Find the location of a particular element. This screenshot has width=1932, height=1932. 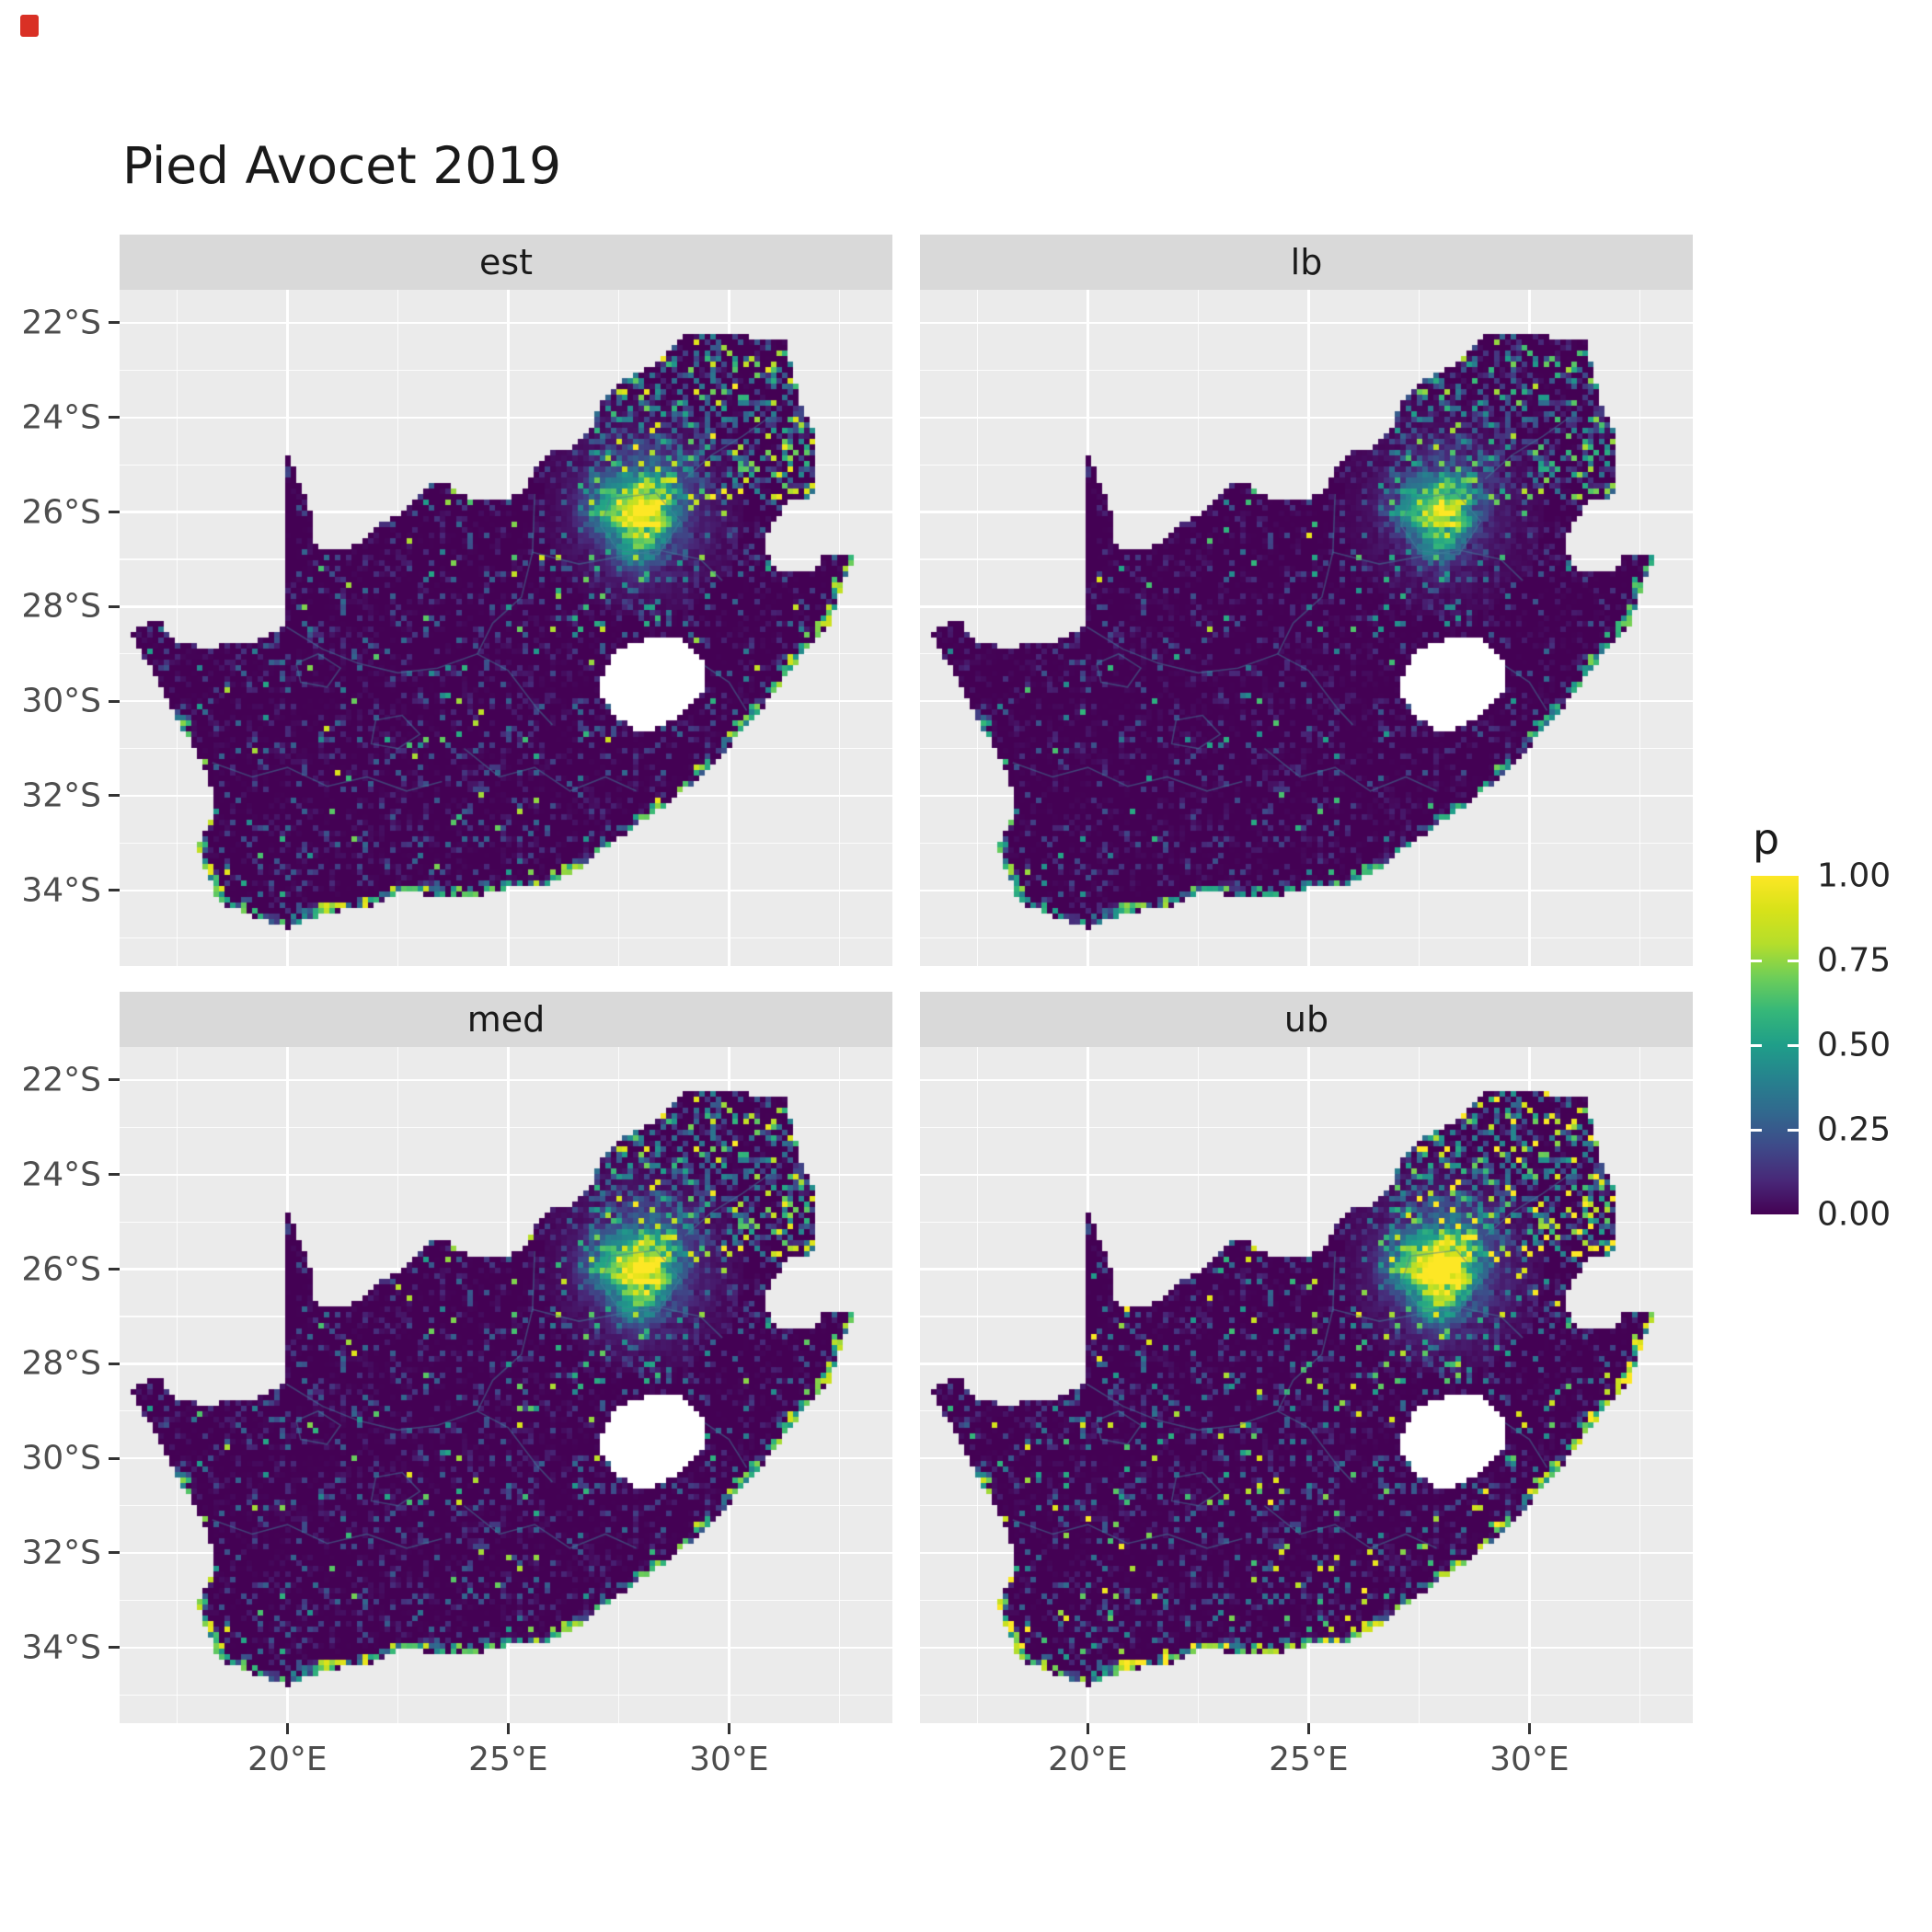

map-panel-lb is located at coordinates (1306, 628).